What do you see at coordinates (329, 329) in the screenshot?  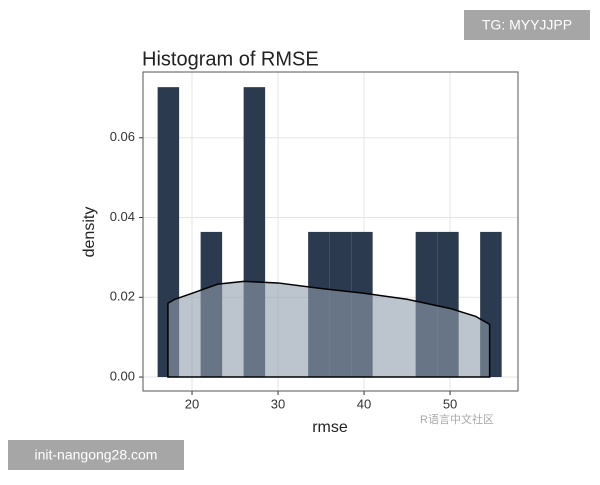 I see `density-area` at bounding box center [329, 329].